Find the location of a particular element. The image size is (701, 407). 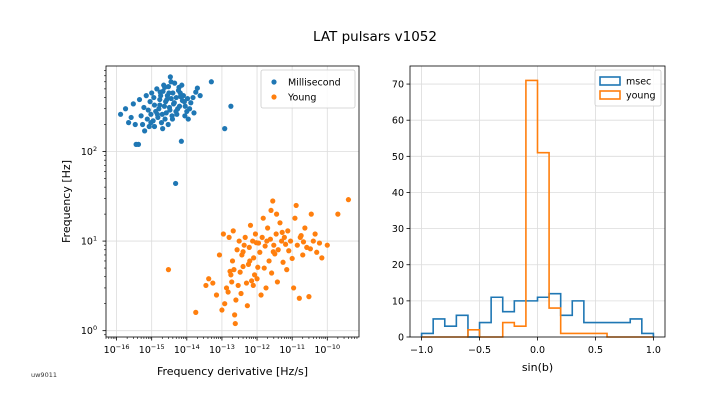

histogram-legend-box is located at coordinates (628, 88).